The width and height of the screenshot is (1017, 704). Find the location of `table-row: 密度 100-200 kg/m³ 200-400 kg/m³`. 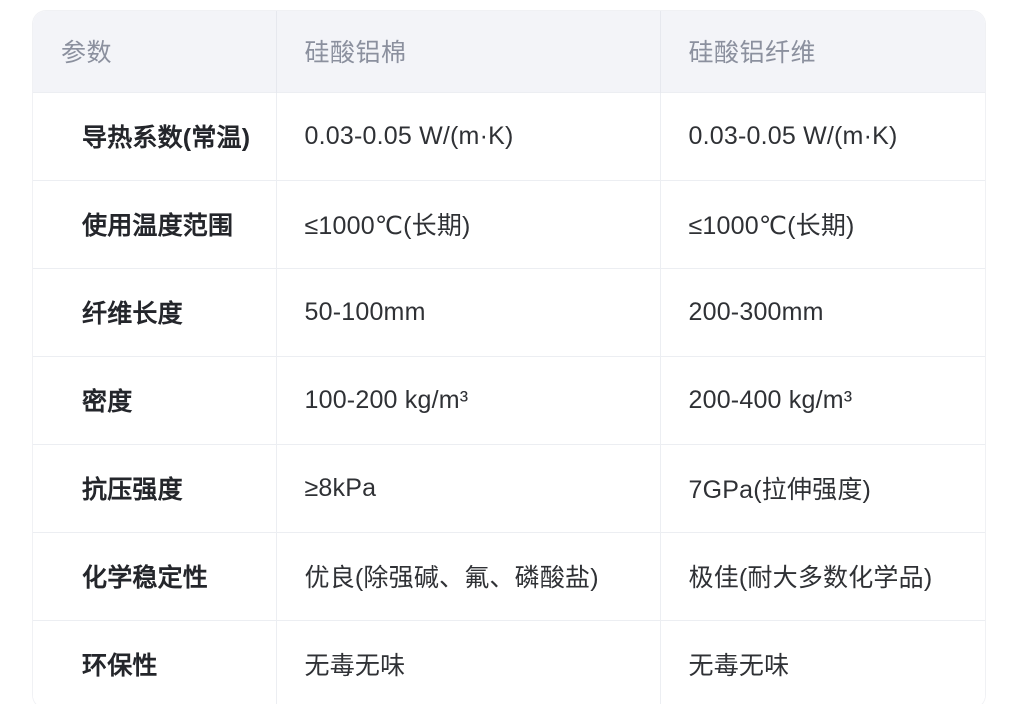

table-row: 密度 100-200 kg/m³ 200-400 kg/m³ is located at coordinates (509, 399).